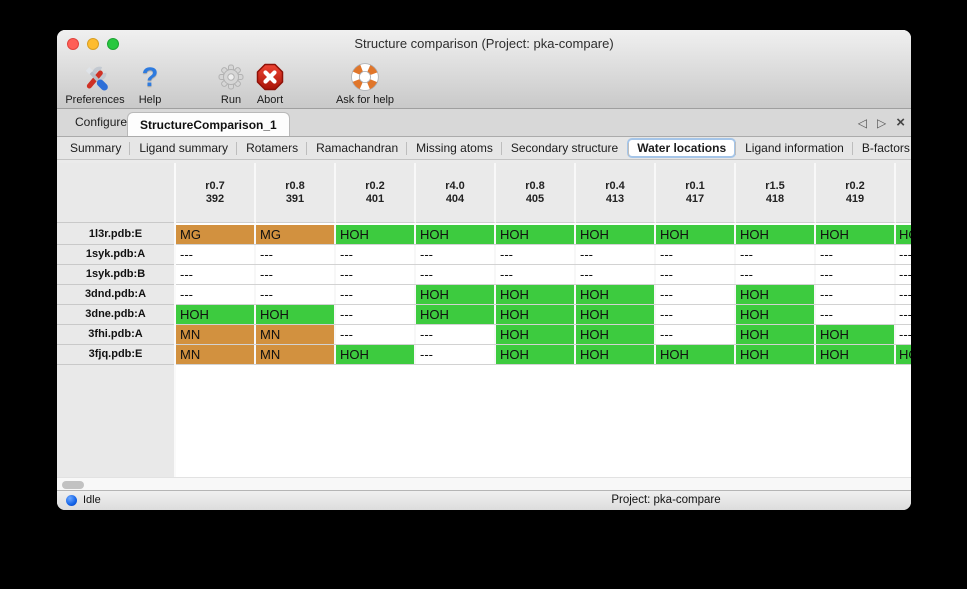 The image size is (967, 589). Describe the element at coordinates (616, 193) in the screenshot. I see `column-header-413: r0.4 413` at that location.